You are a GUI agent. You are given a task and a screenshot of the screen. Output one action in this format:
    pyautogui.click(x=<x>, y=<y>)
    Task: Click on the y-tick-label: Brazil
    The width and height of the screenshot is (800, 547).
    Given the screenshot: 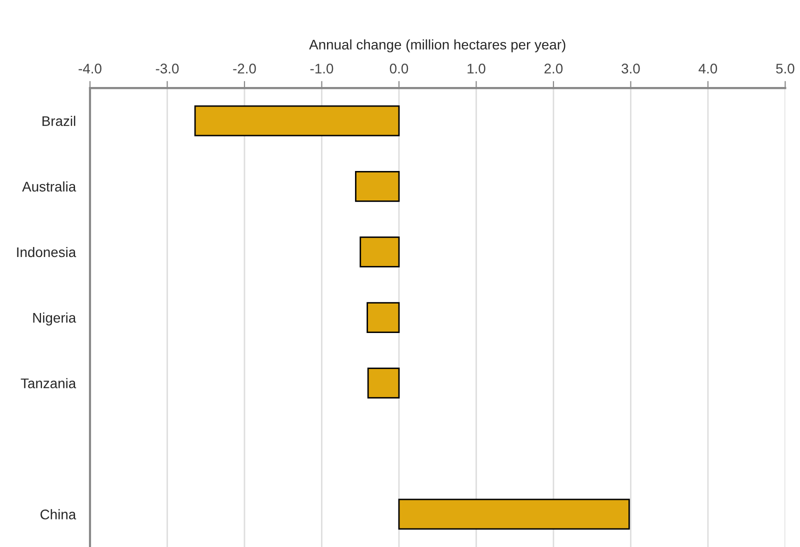 What is the action you would take?
    pyautogui.click(x=59, y=121)
    